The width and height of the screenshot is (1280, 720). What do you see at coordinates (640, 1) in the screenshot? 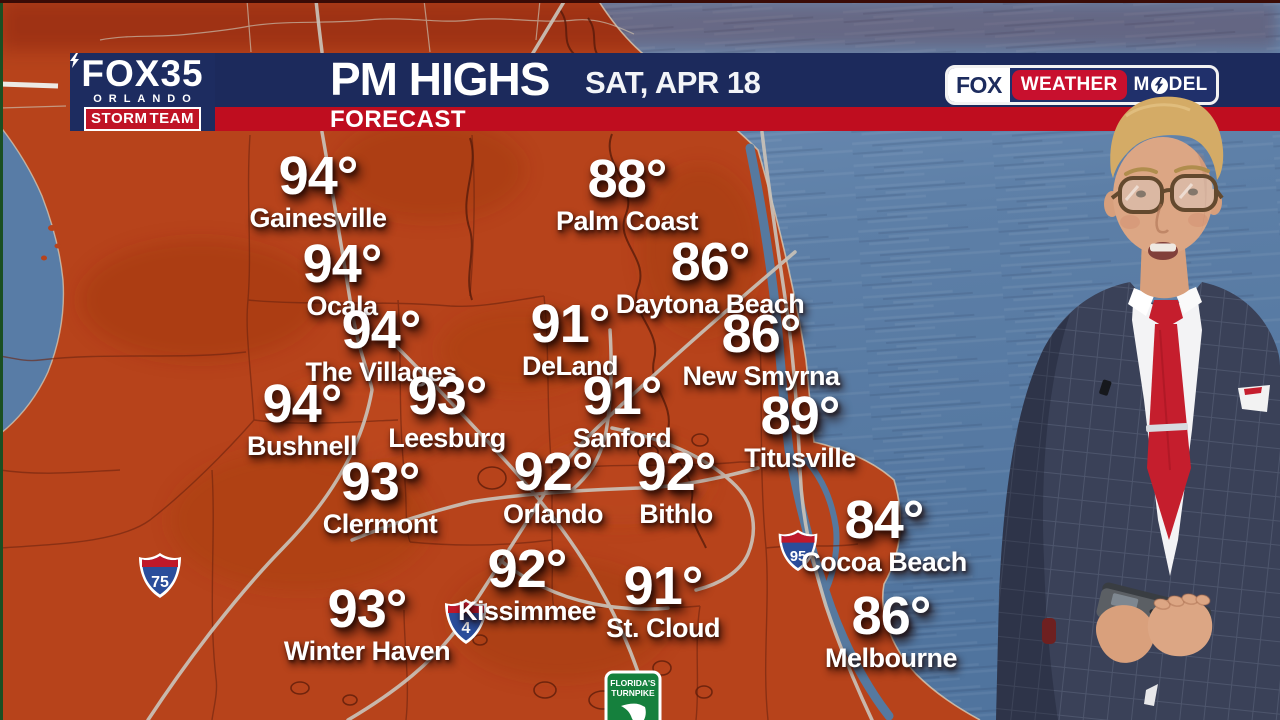
I see `frame-edge-top` at bounding box center [640, 1].